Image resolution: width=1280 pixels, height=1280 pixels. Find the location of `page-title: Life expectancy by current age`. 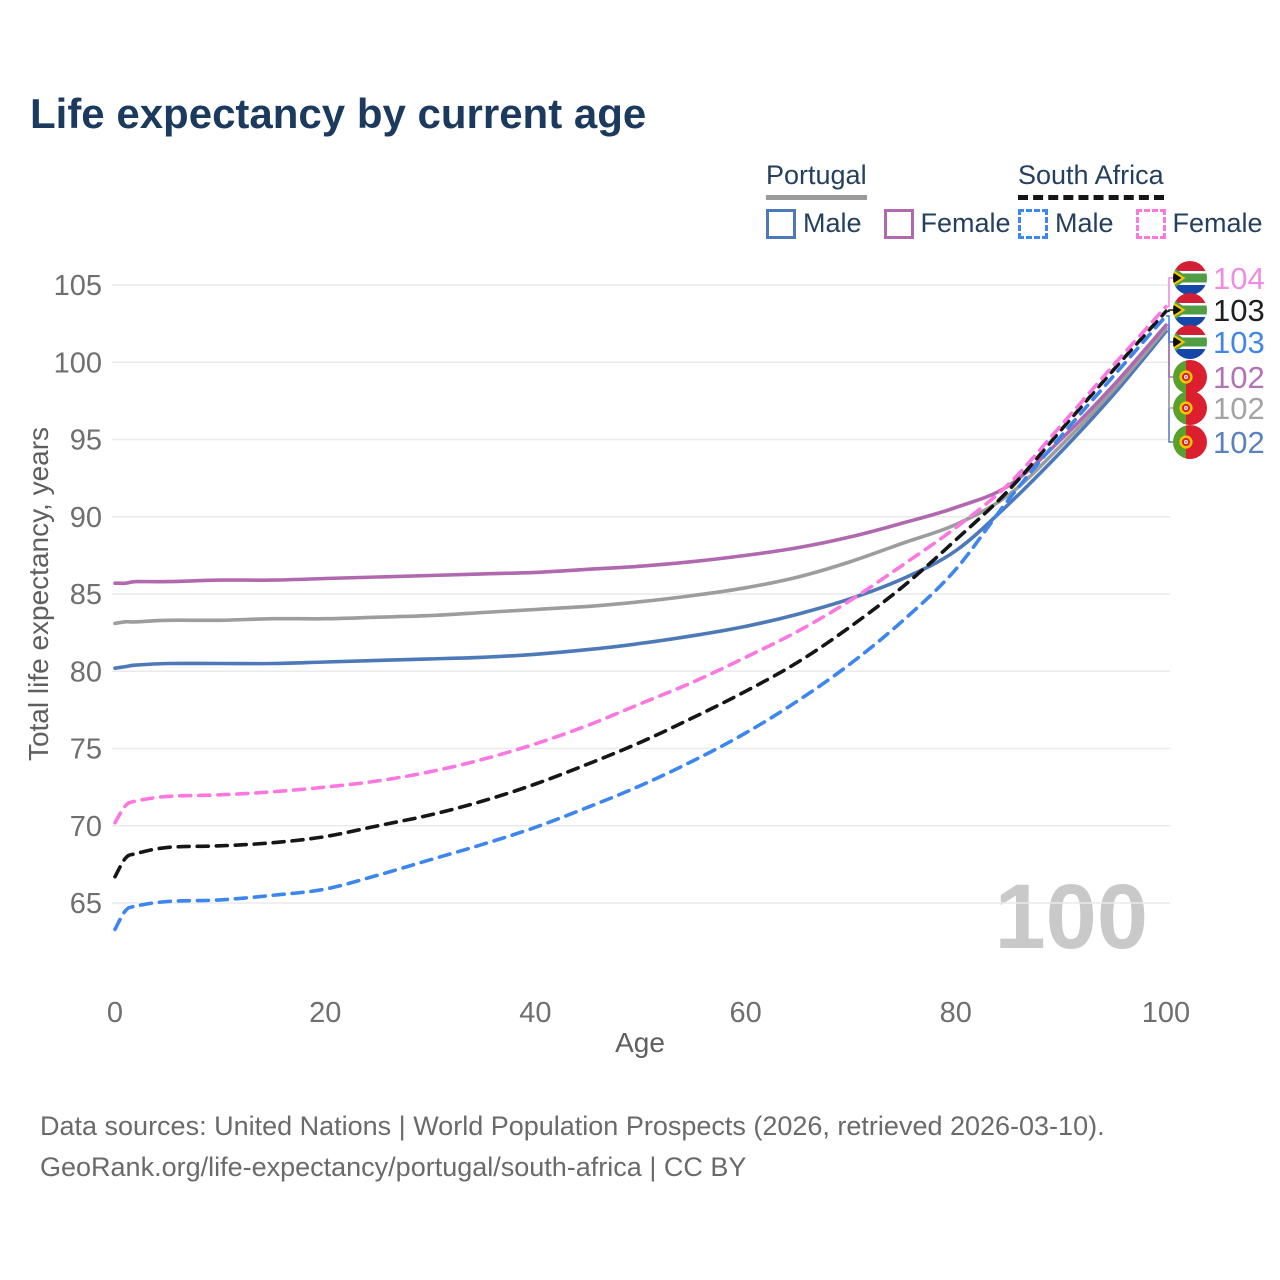

page-title: Life expectancy by current age is located at coordinates (338, 113).